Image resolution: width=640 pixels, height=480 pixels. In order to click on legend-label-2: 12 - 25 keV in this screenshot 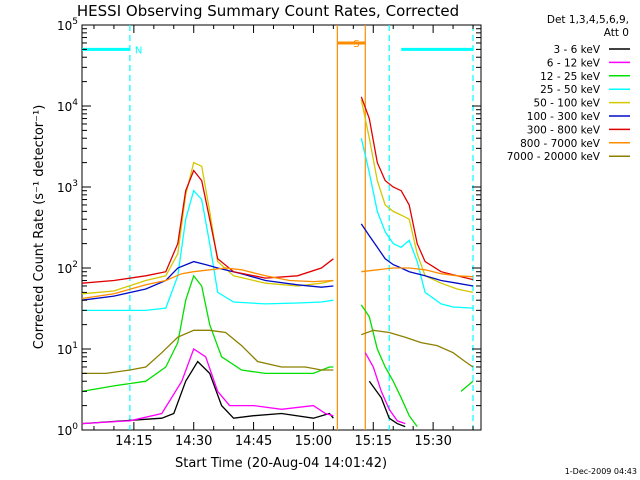, I will do `click(570, 77)`.